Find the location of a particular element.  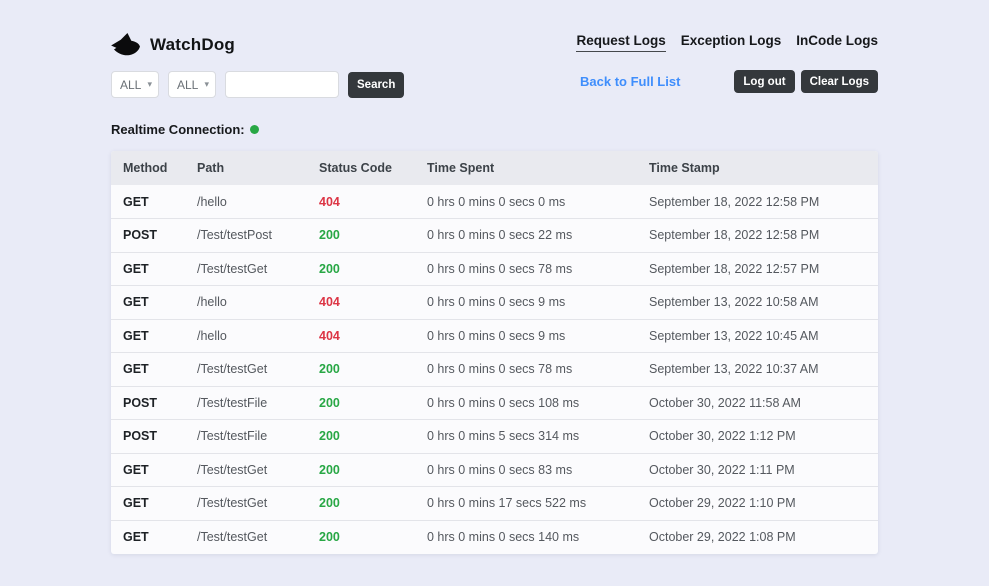

status-filter-select: ALL ▾ is located at coordinates (192, 84).